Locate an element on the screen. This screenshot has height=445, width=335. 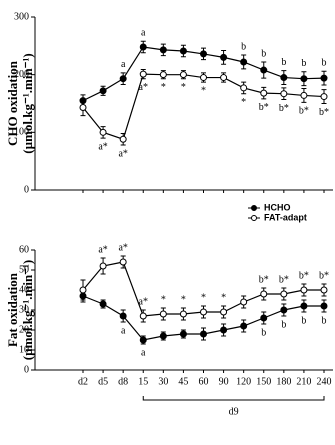
y-label: Fat oxidation is located at coordinates (12, 309).